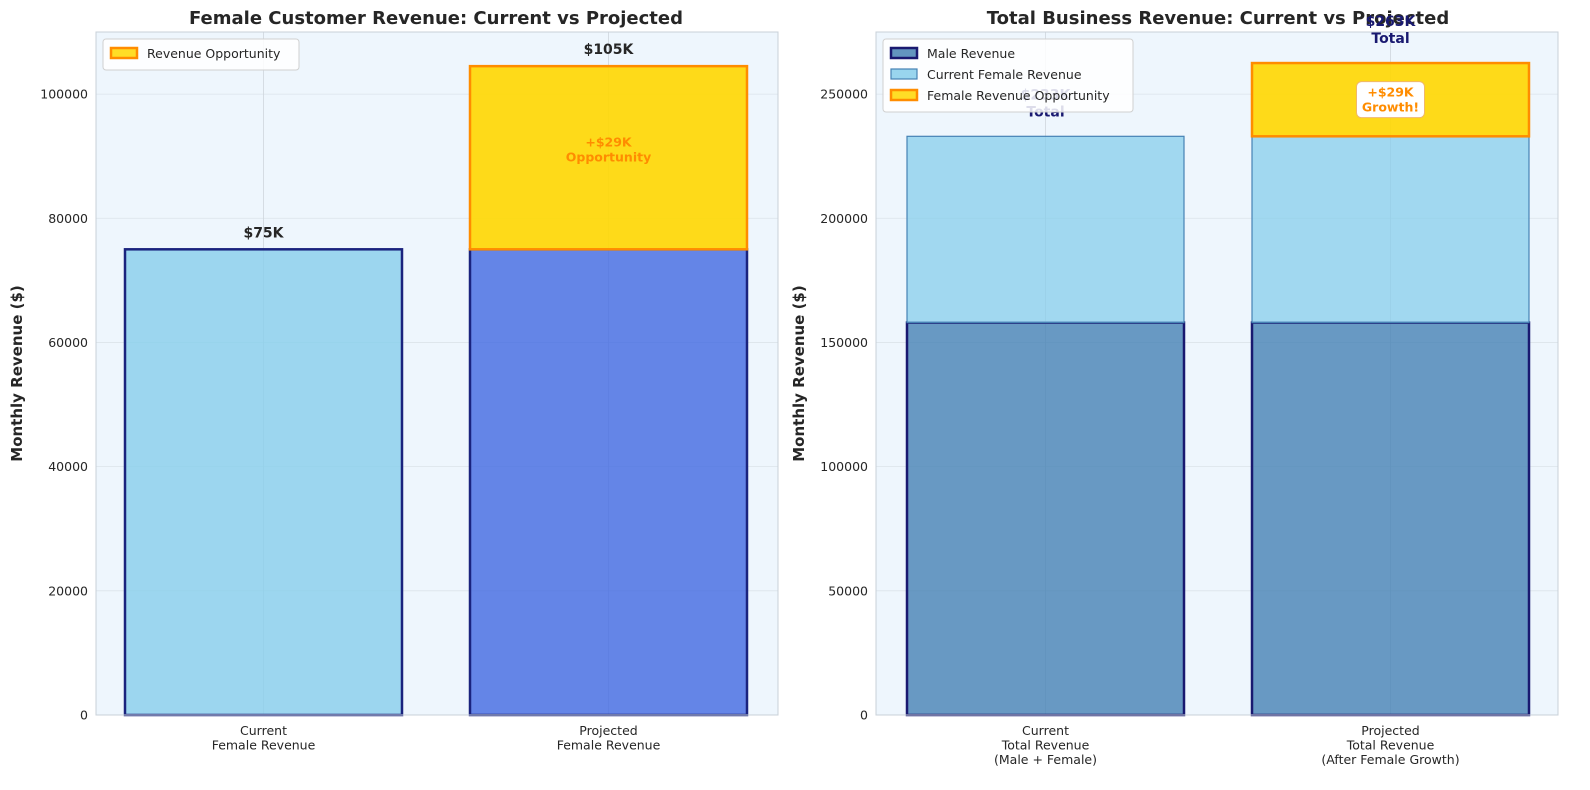  I want to click on growth-annotation-box, so click(1390, 100).